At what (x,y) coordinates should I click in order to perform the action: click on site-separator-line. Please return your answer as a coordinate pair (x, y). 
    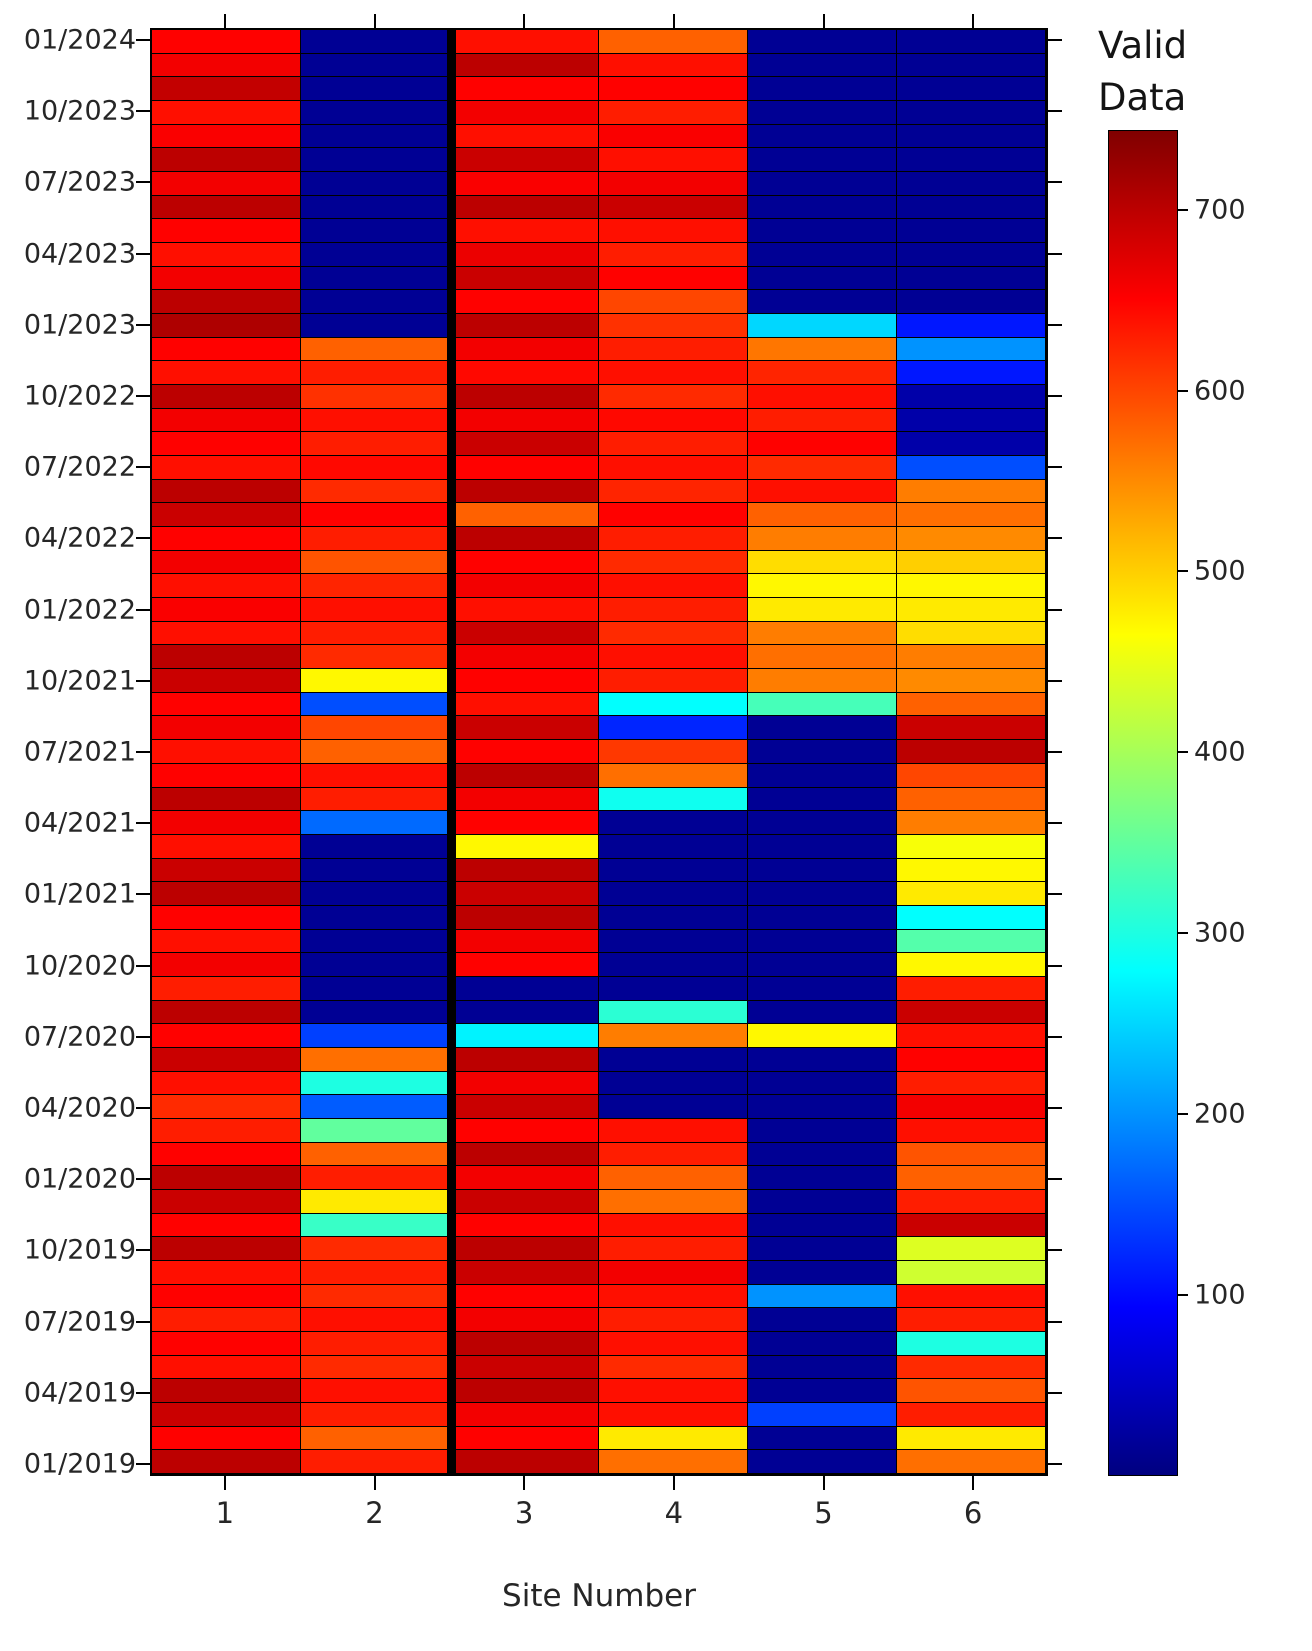
    Looking at the image, I should click on (451, 752).